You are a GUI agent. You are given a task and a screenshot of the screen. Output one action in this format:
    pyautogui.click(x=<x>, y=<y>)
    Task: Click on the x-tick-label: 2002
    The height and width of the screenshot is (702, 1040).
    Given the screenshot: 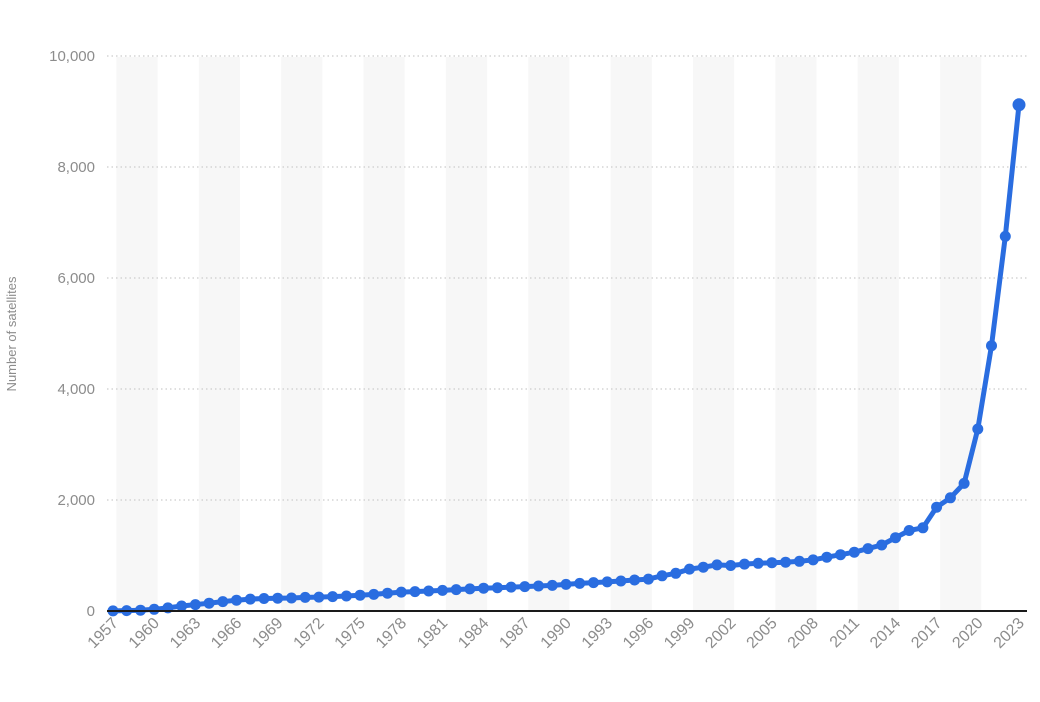 What is the action you would take?
    pyautogui.click(x=720, y=633)
    